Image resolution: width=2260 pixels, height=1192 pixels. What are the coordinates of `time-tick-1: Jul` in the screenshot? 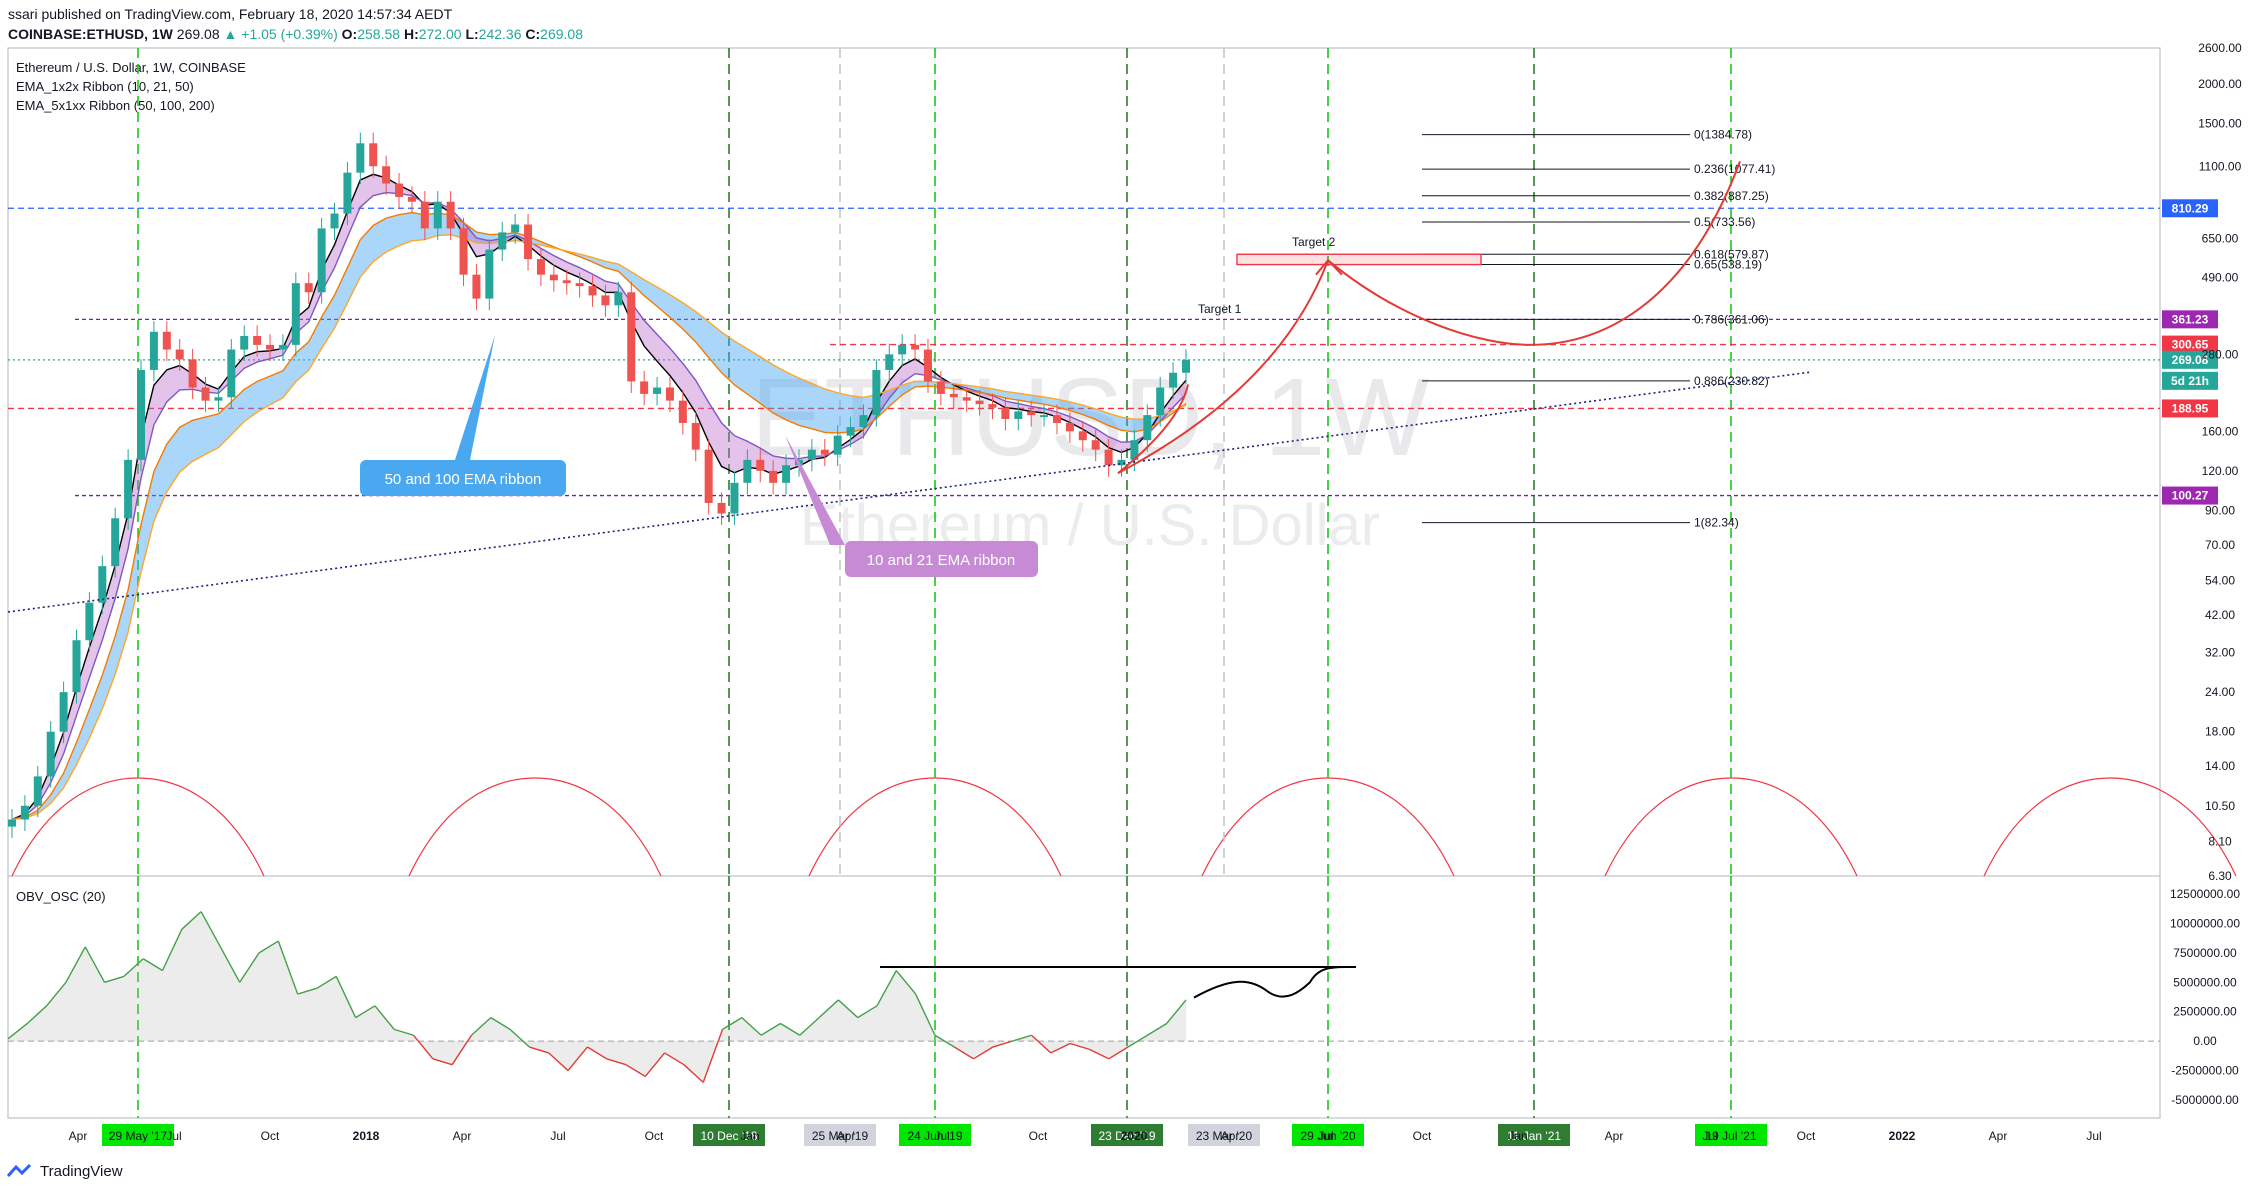 It's located at (173, 1136).